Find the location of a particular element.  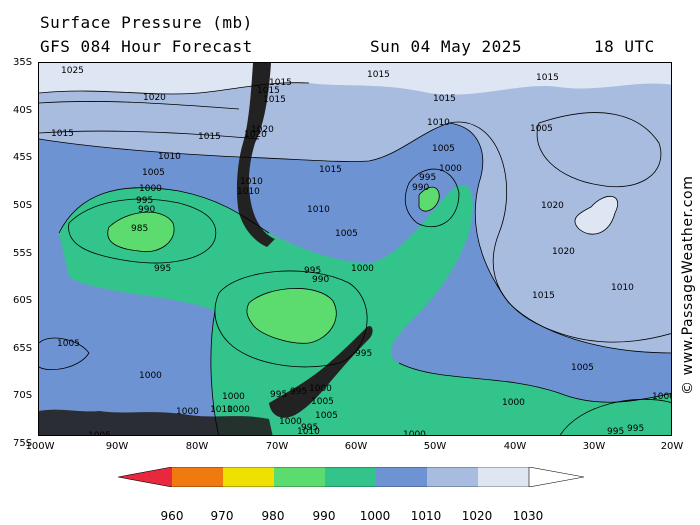

colorbar-label: 960 is located at coordinates (172, 516).